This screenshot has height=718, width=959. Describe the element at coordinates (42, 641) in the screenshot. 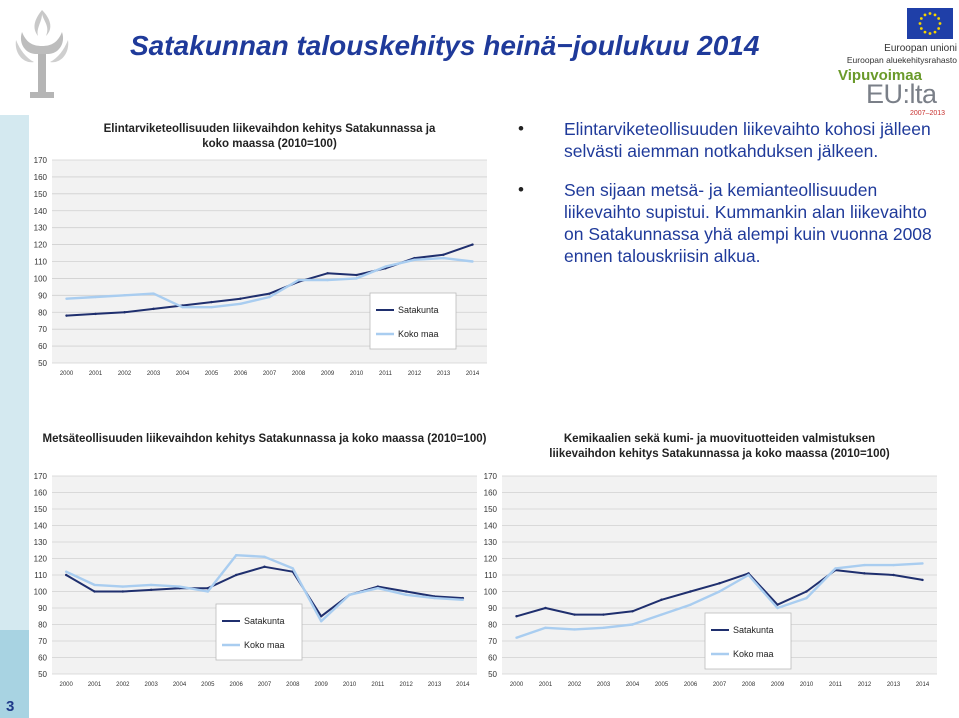

I see `y-tick-label: 70` at that location.